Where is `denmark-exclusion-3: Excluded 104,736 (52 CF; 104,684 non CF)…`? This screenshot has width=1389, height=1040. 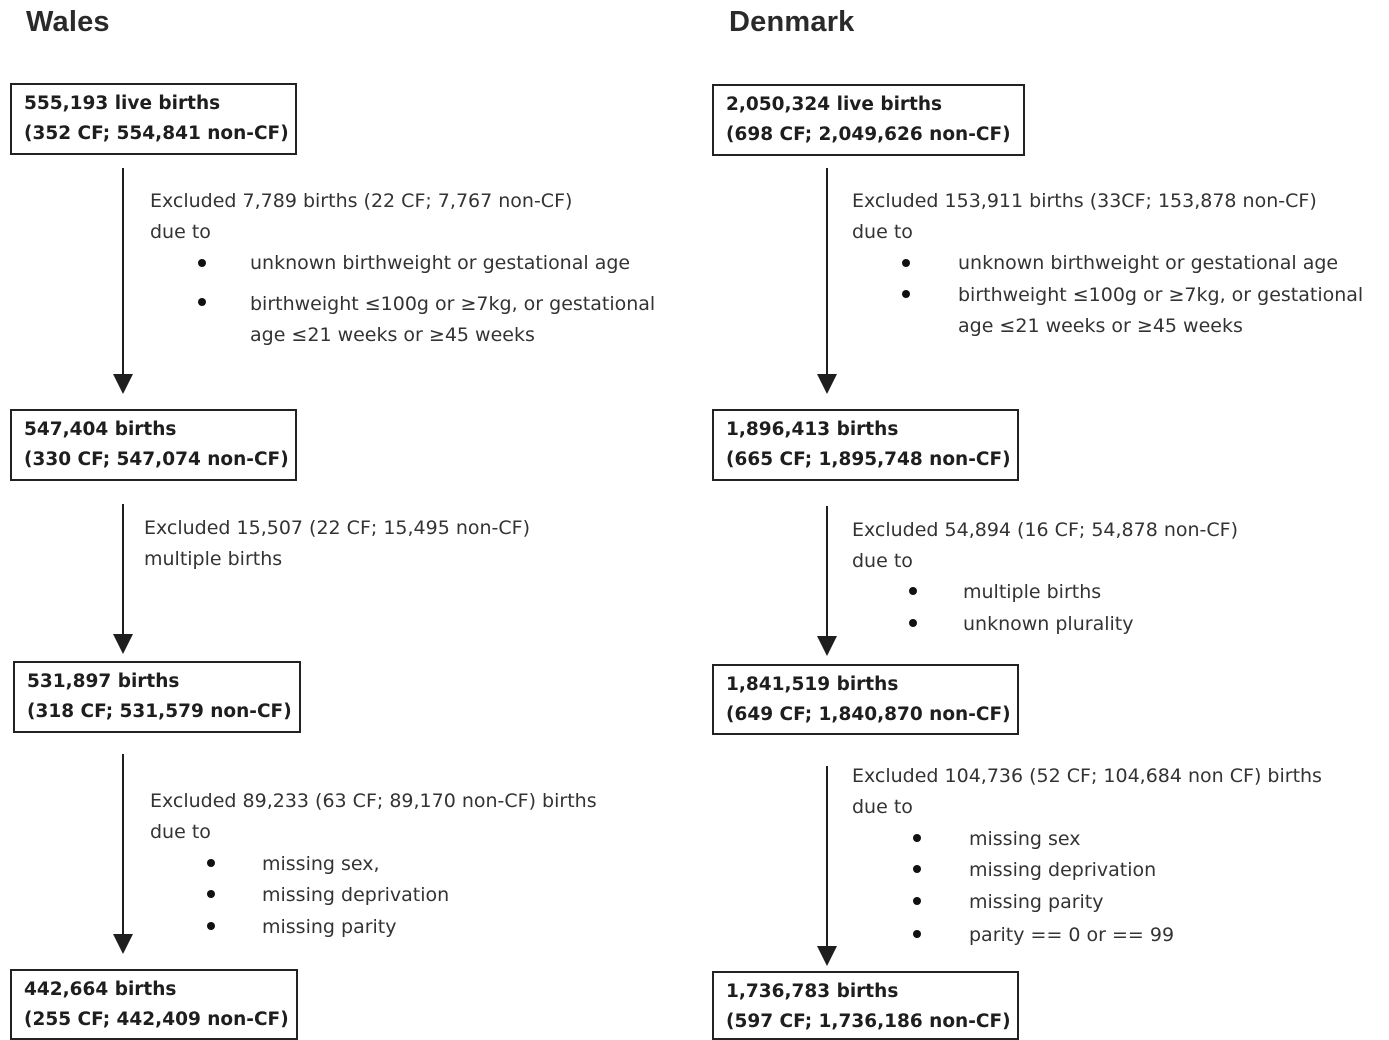
denmark-exclusion-3: Excluded 104,736 (52 CF; 104,684 non CF)… is located at coordinates (1087, 792).